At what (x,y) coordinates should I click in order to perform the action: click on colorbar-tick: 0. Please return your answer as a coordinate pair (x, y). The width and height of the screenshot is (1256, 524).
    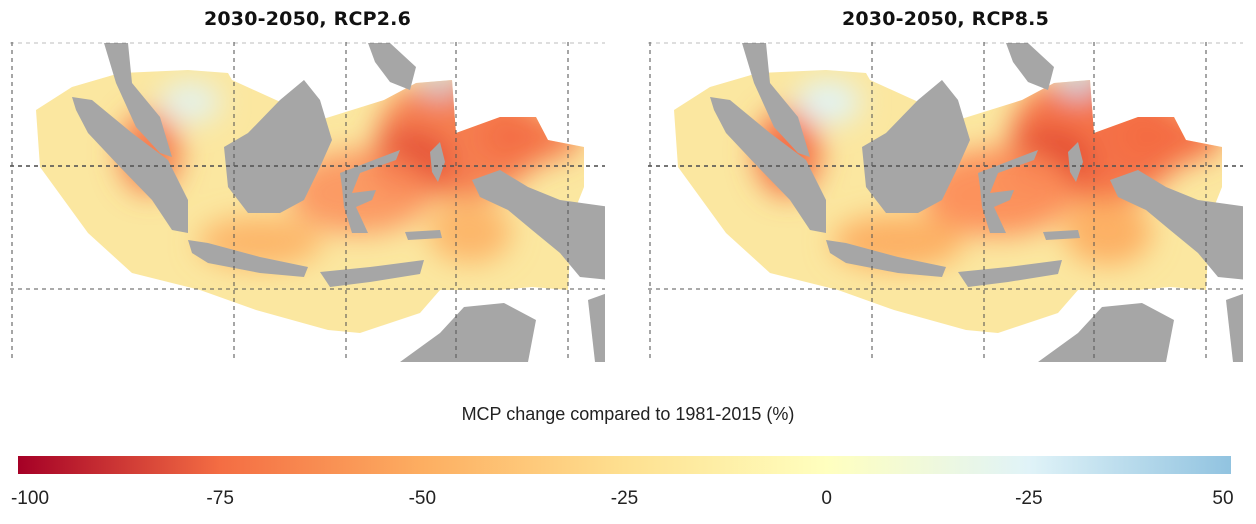
    Looking at the image, I should click on (826, 498).